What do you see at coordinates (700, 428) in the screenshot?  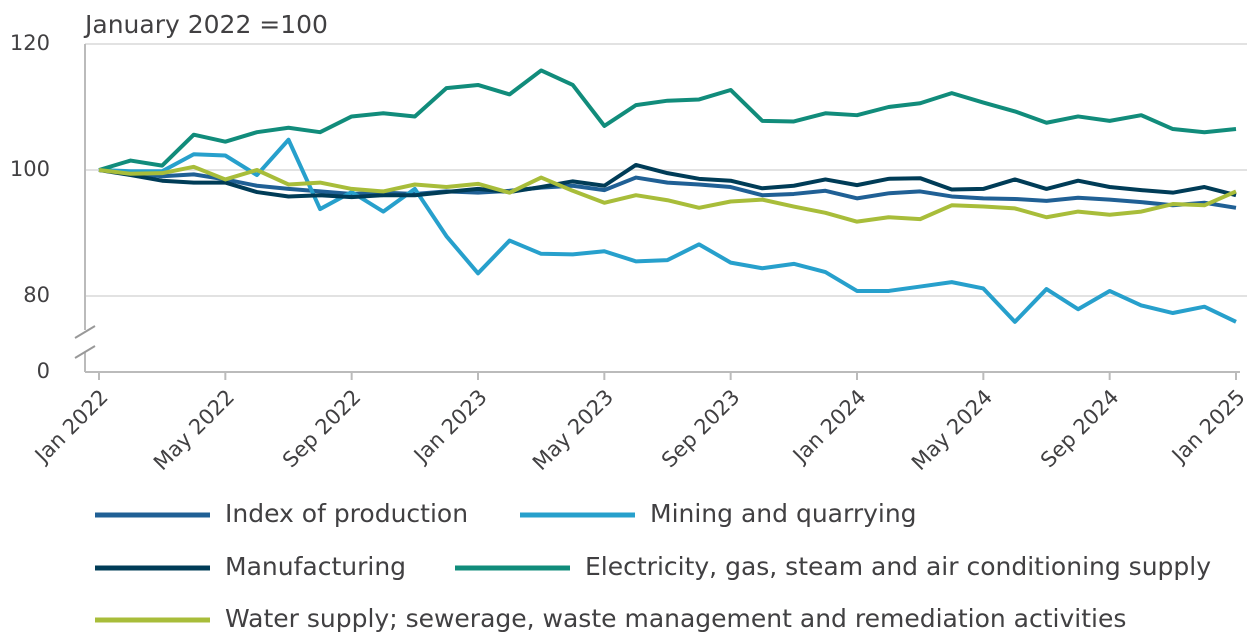 I see `x-tick-label: Sep 2023` at bounding box center [700, 428].